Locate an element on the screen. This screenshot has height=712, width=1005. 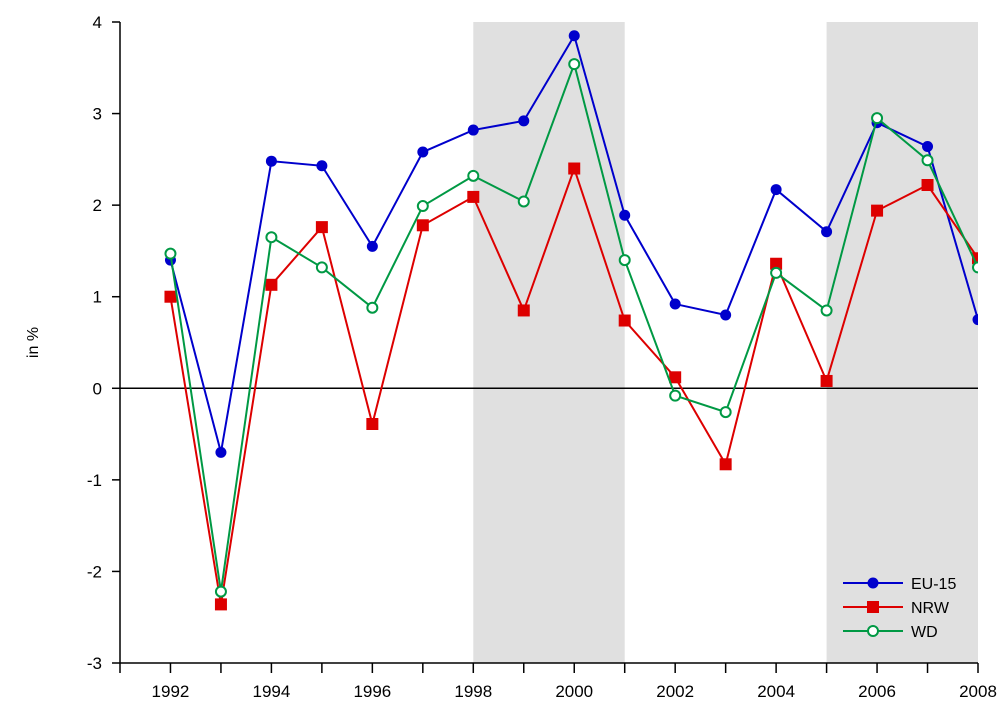
x-tick-label: 2006 is located at coordinates (877, 691).